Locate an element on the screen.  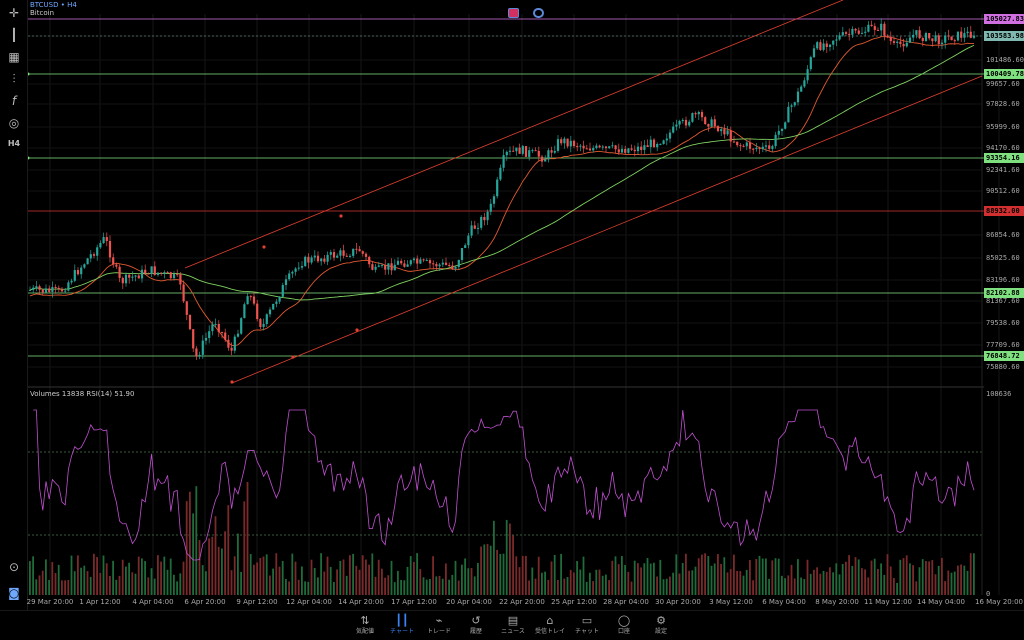
timeframe-button: H4 is located at coordinates (14, 143).